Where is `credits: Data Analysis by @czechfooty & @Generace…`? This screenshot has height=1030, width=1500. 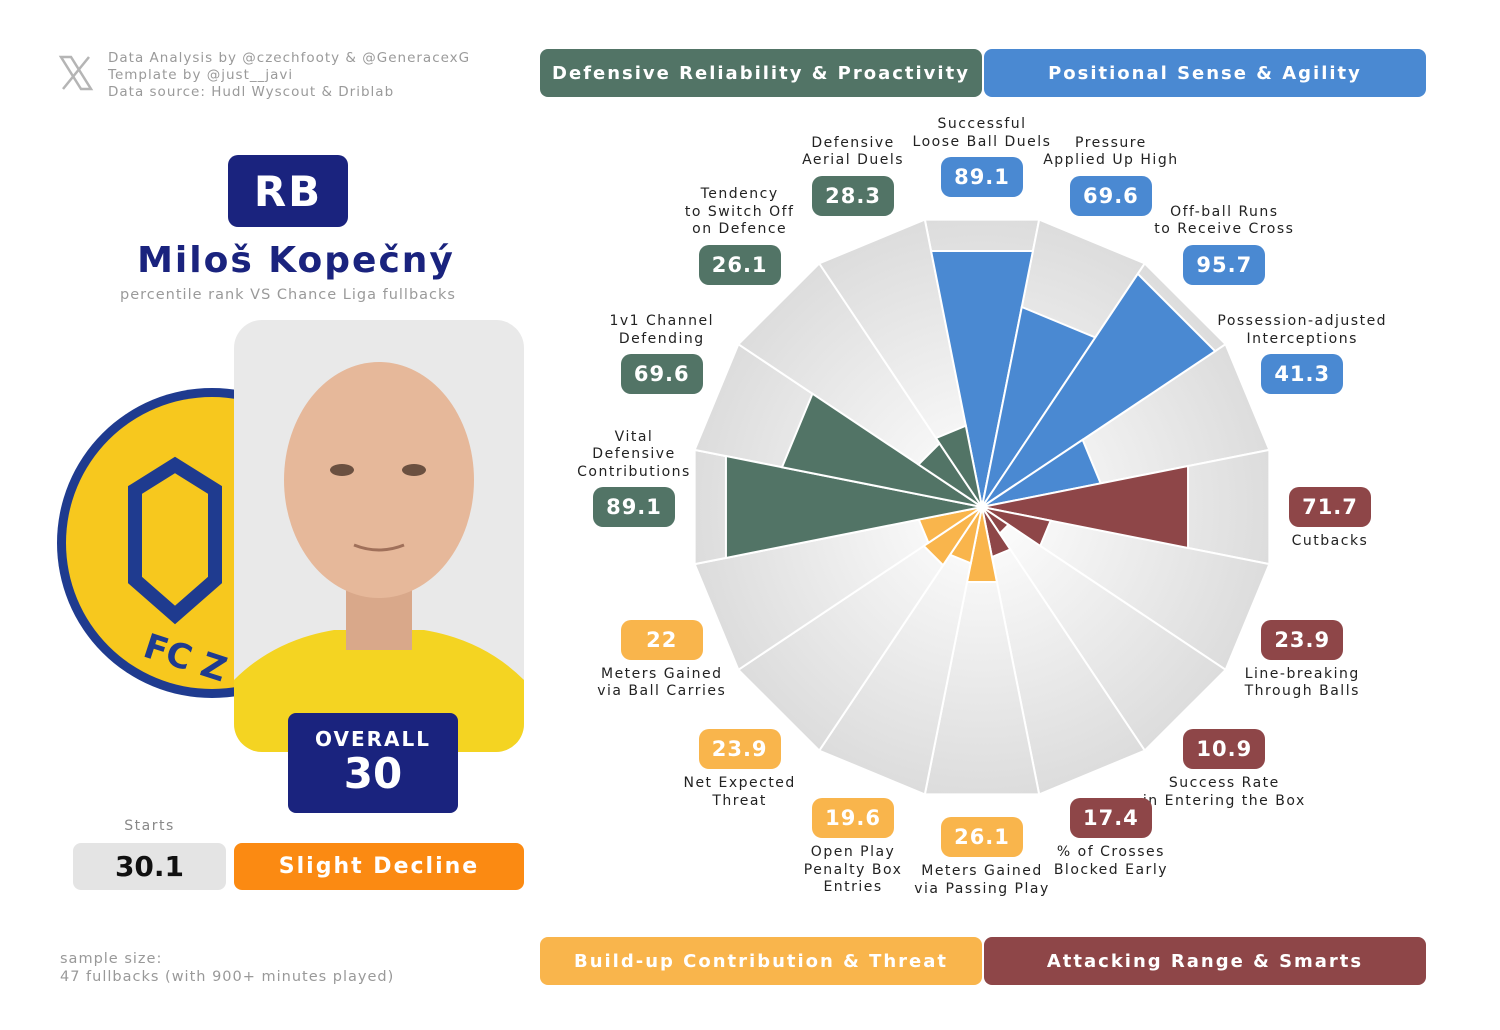 credits: Data Analysis by @czechfooty & @Generace… is located at coordinates (289, 75).